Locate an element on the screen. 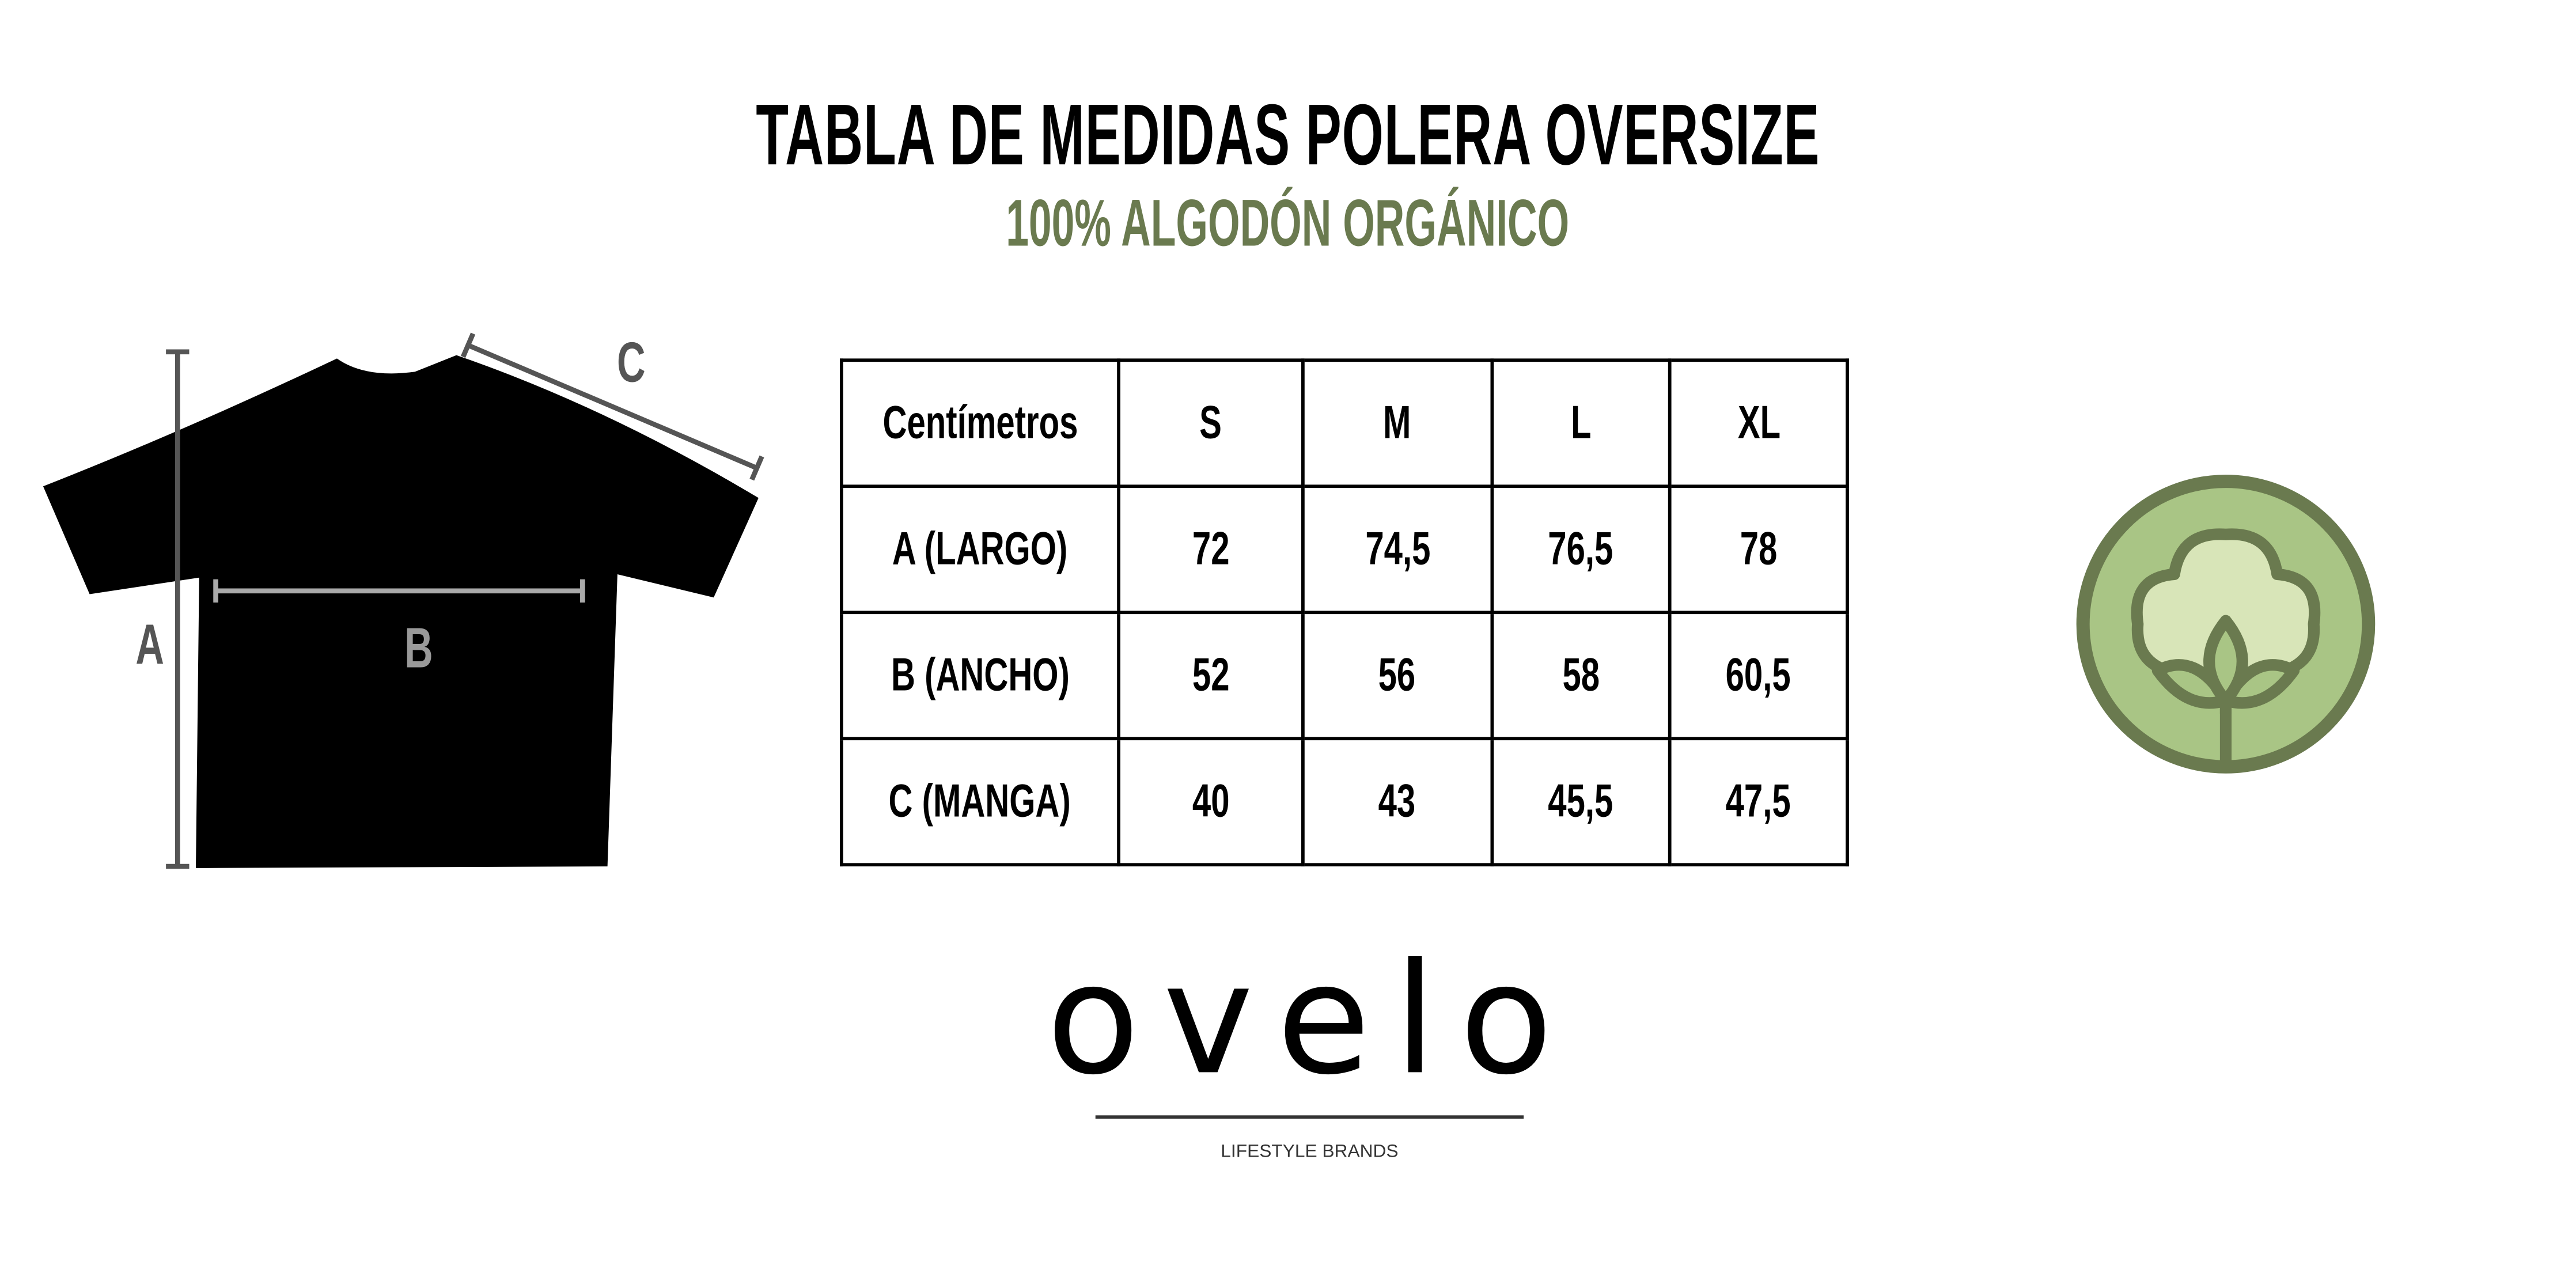 This screenshot has width=2576, height=1288. table-cell: 74,5 is located at coordinates (1397, 548).